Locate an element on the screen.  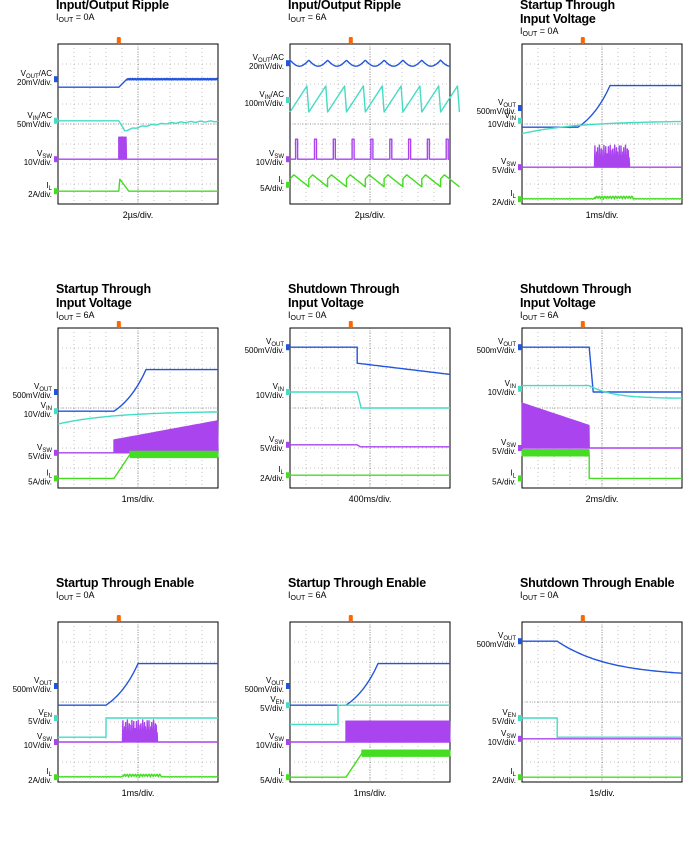
chart-title: Startup Through Enable is located at coordinates (125, 583).